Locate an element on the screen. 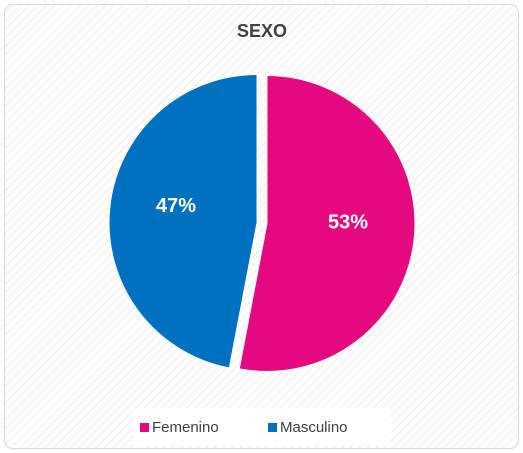  legend-label: Masculino is located at coordinates (314, 427).